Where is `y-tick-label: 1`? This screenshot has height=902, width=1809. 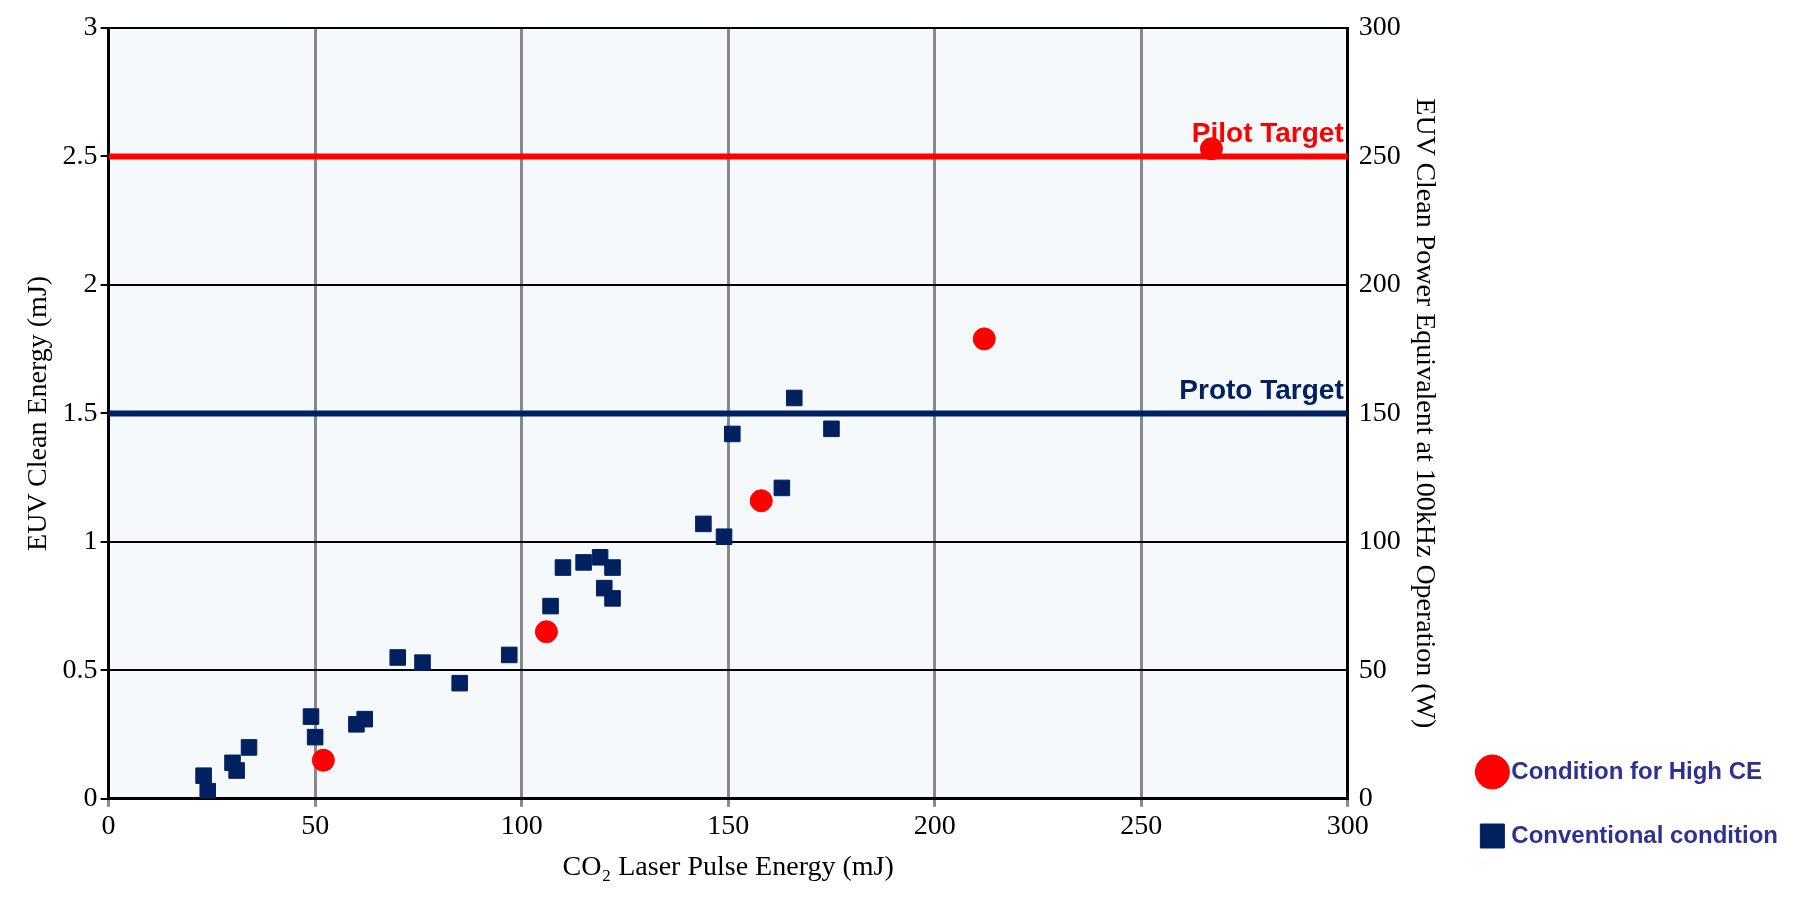 y-tick-label: 1 is located at coordinates (90, 540).